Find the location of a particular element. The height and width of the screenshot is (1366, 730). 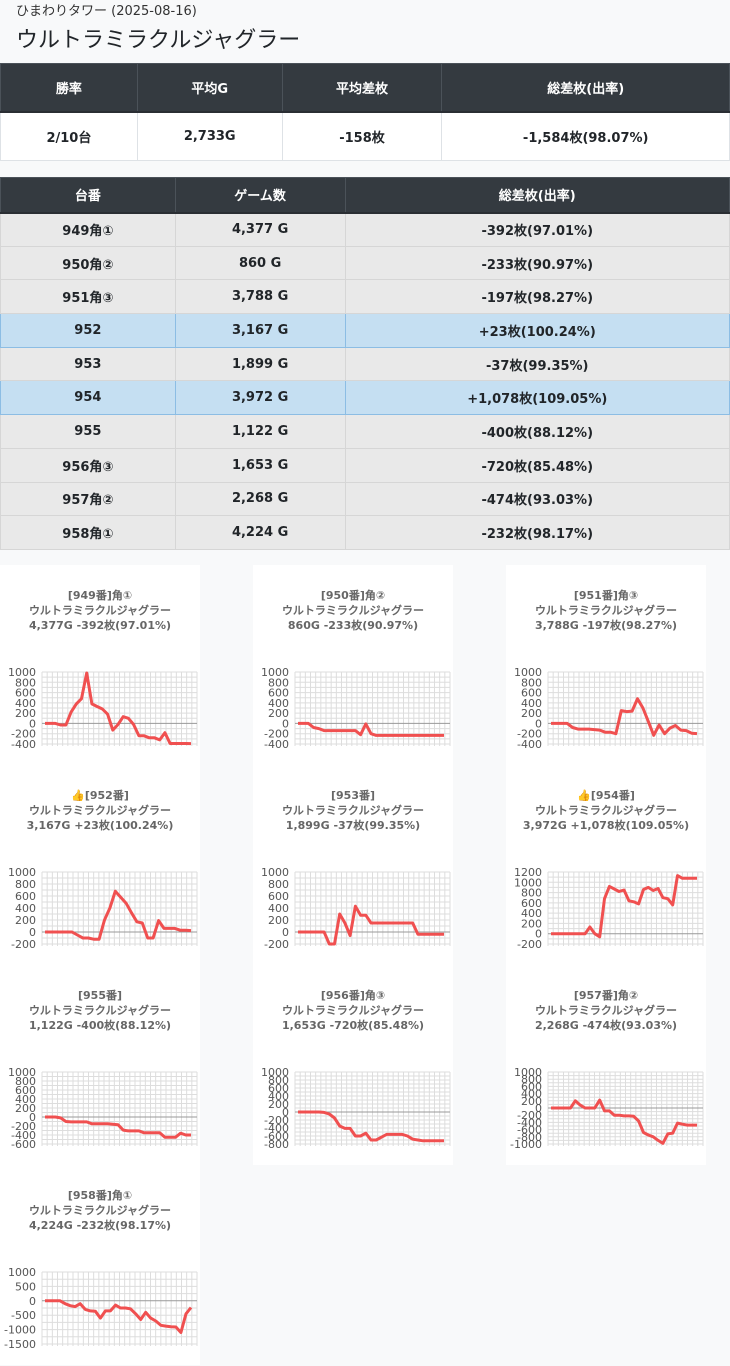

summary-header-win-rate: 勝率 is located at coordinates (69, 88).